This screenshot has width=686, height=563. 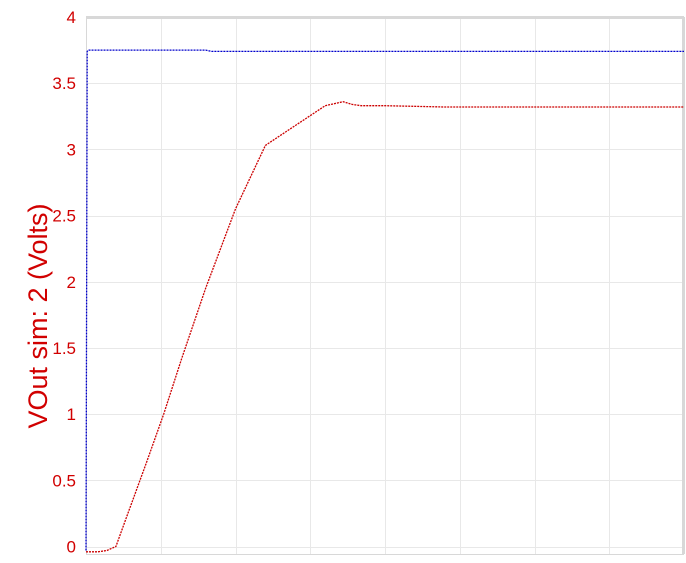 I want to click on y-tick-label-0: 0, so click(x=71, y=547).